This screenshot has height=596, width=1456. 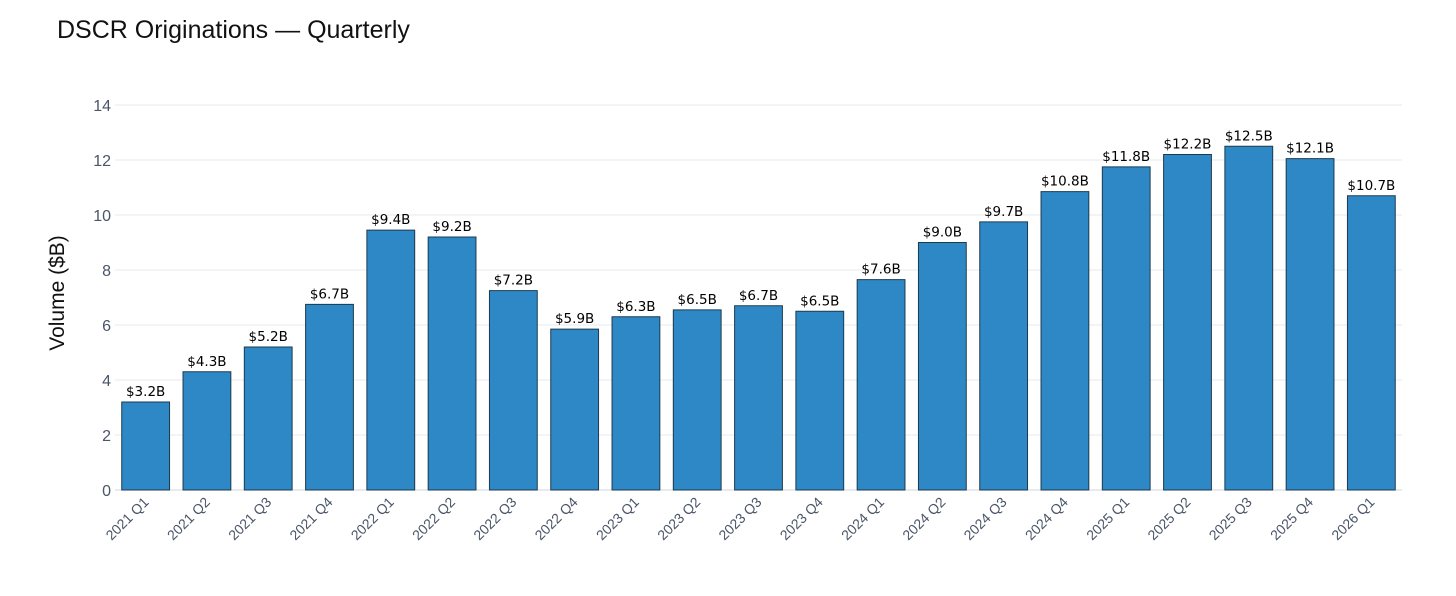 What do you see at coordinates (145, 392) in the screenshot?
I see `data-label: $3.2B` at bounding box center [145, 392].